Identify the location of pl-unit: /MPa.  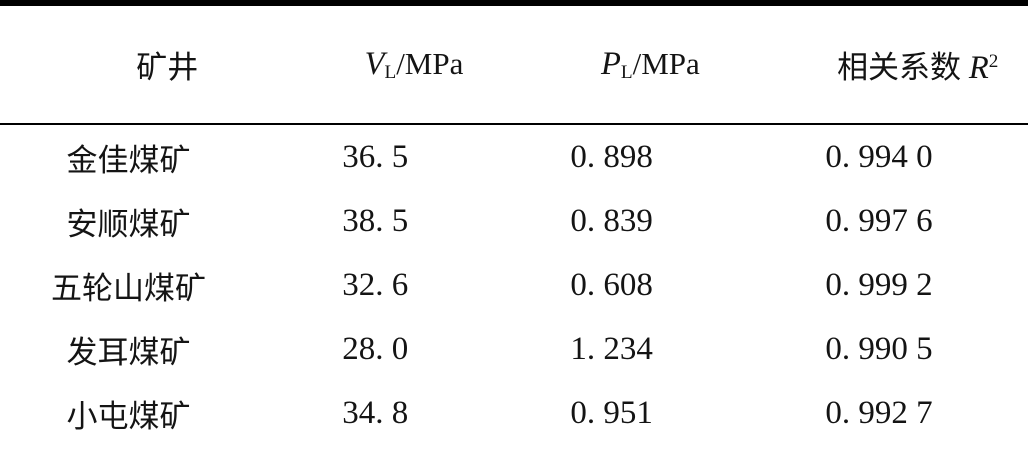
(666, 63).